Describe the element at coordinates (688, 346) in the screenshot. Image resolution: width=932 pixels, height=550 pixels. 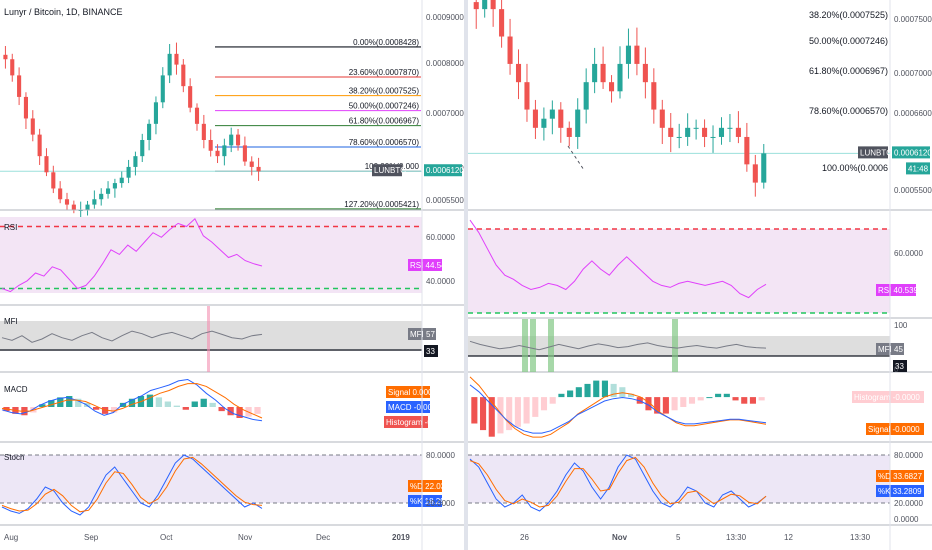
I see `right-mfi-pane: MFI 45 33 100 0` at that location.